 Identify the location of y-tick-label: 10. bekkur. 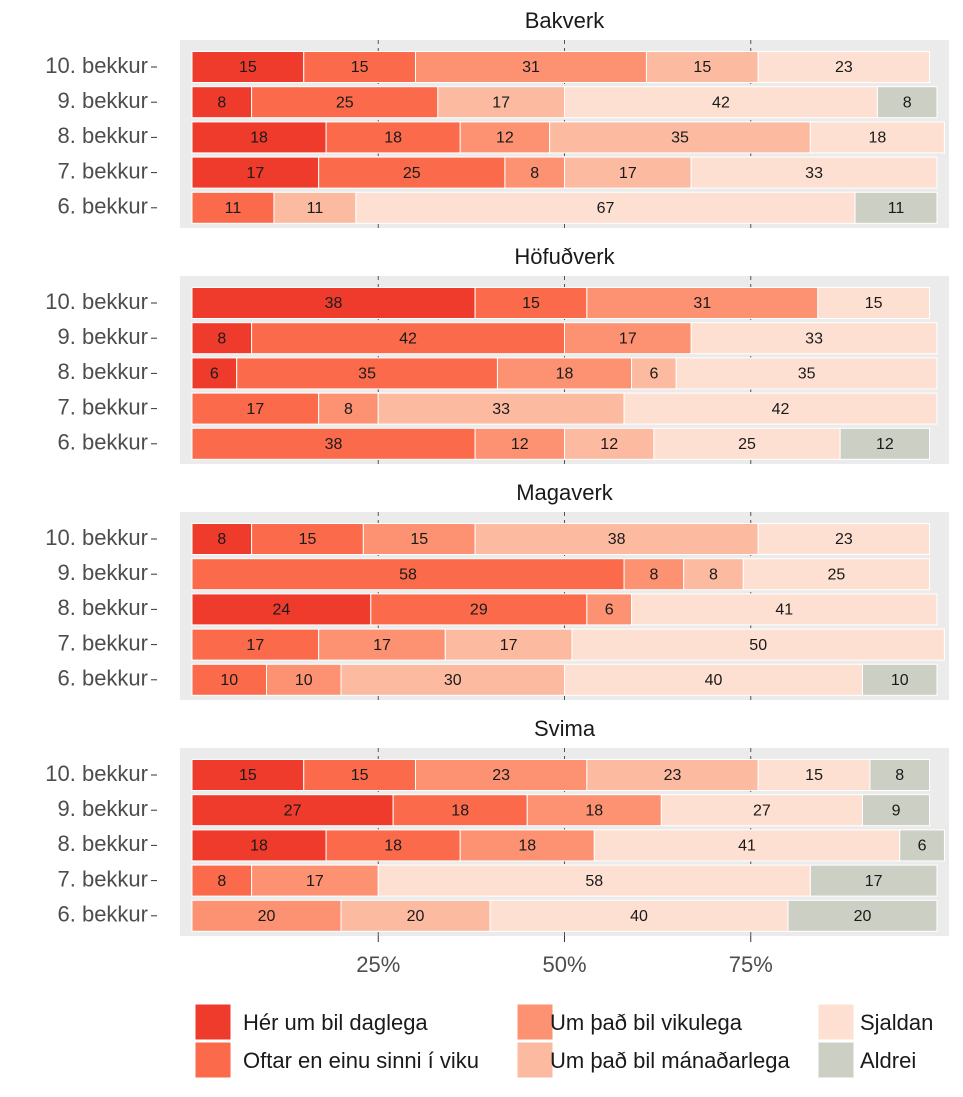
(96, 773).